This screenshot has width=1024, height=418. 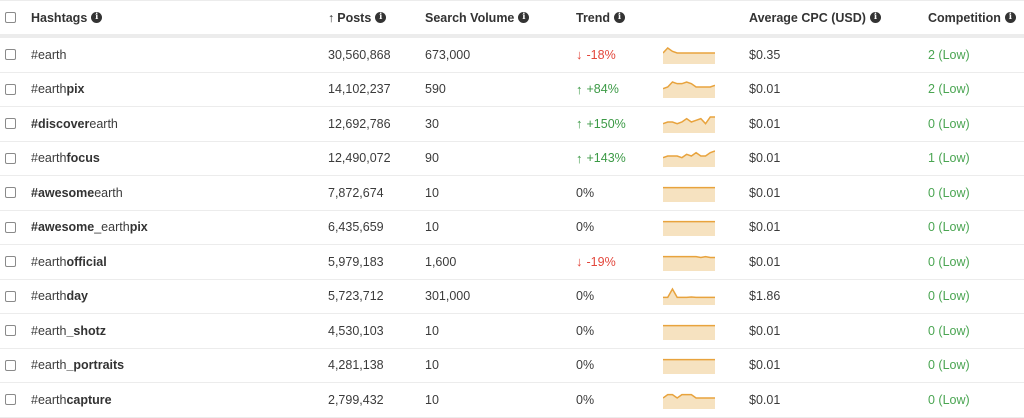 What do you see at coordinates (10, 17) in the screenshot?
I see `select-all-checkbox` at bounding box center [10, 17].